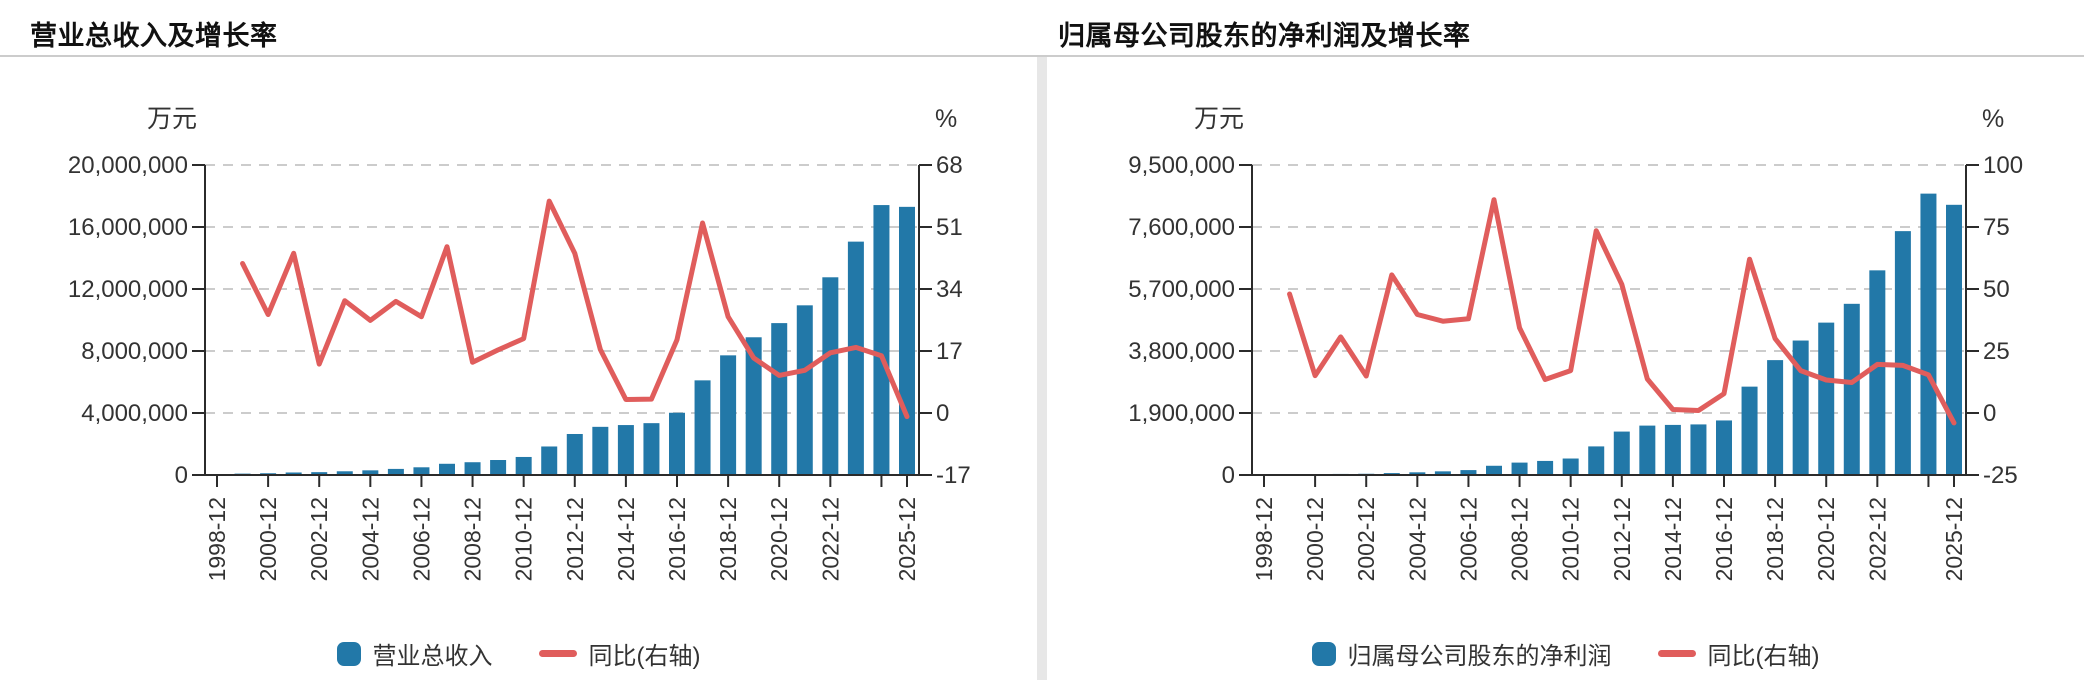 This screenshot has height=680, width=2084. What do you see at coordinates (1479, 656) in the screenshot?
I see `net-profit-bar-legend-label: 归属母公司股东的净利润` at bounding box center [1479, 656].